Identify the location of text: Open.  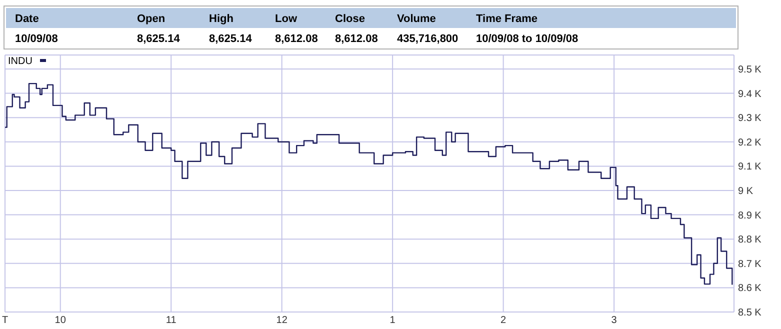
(151, 19).